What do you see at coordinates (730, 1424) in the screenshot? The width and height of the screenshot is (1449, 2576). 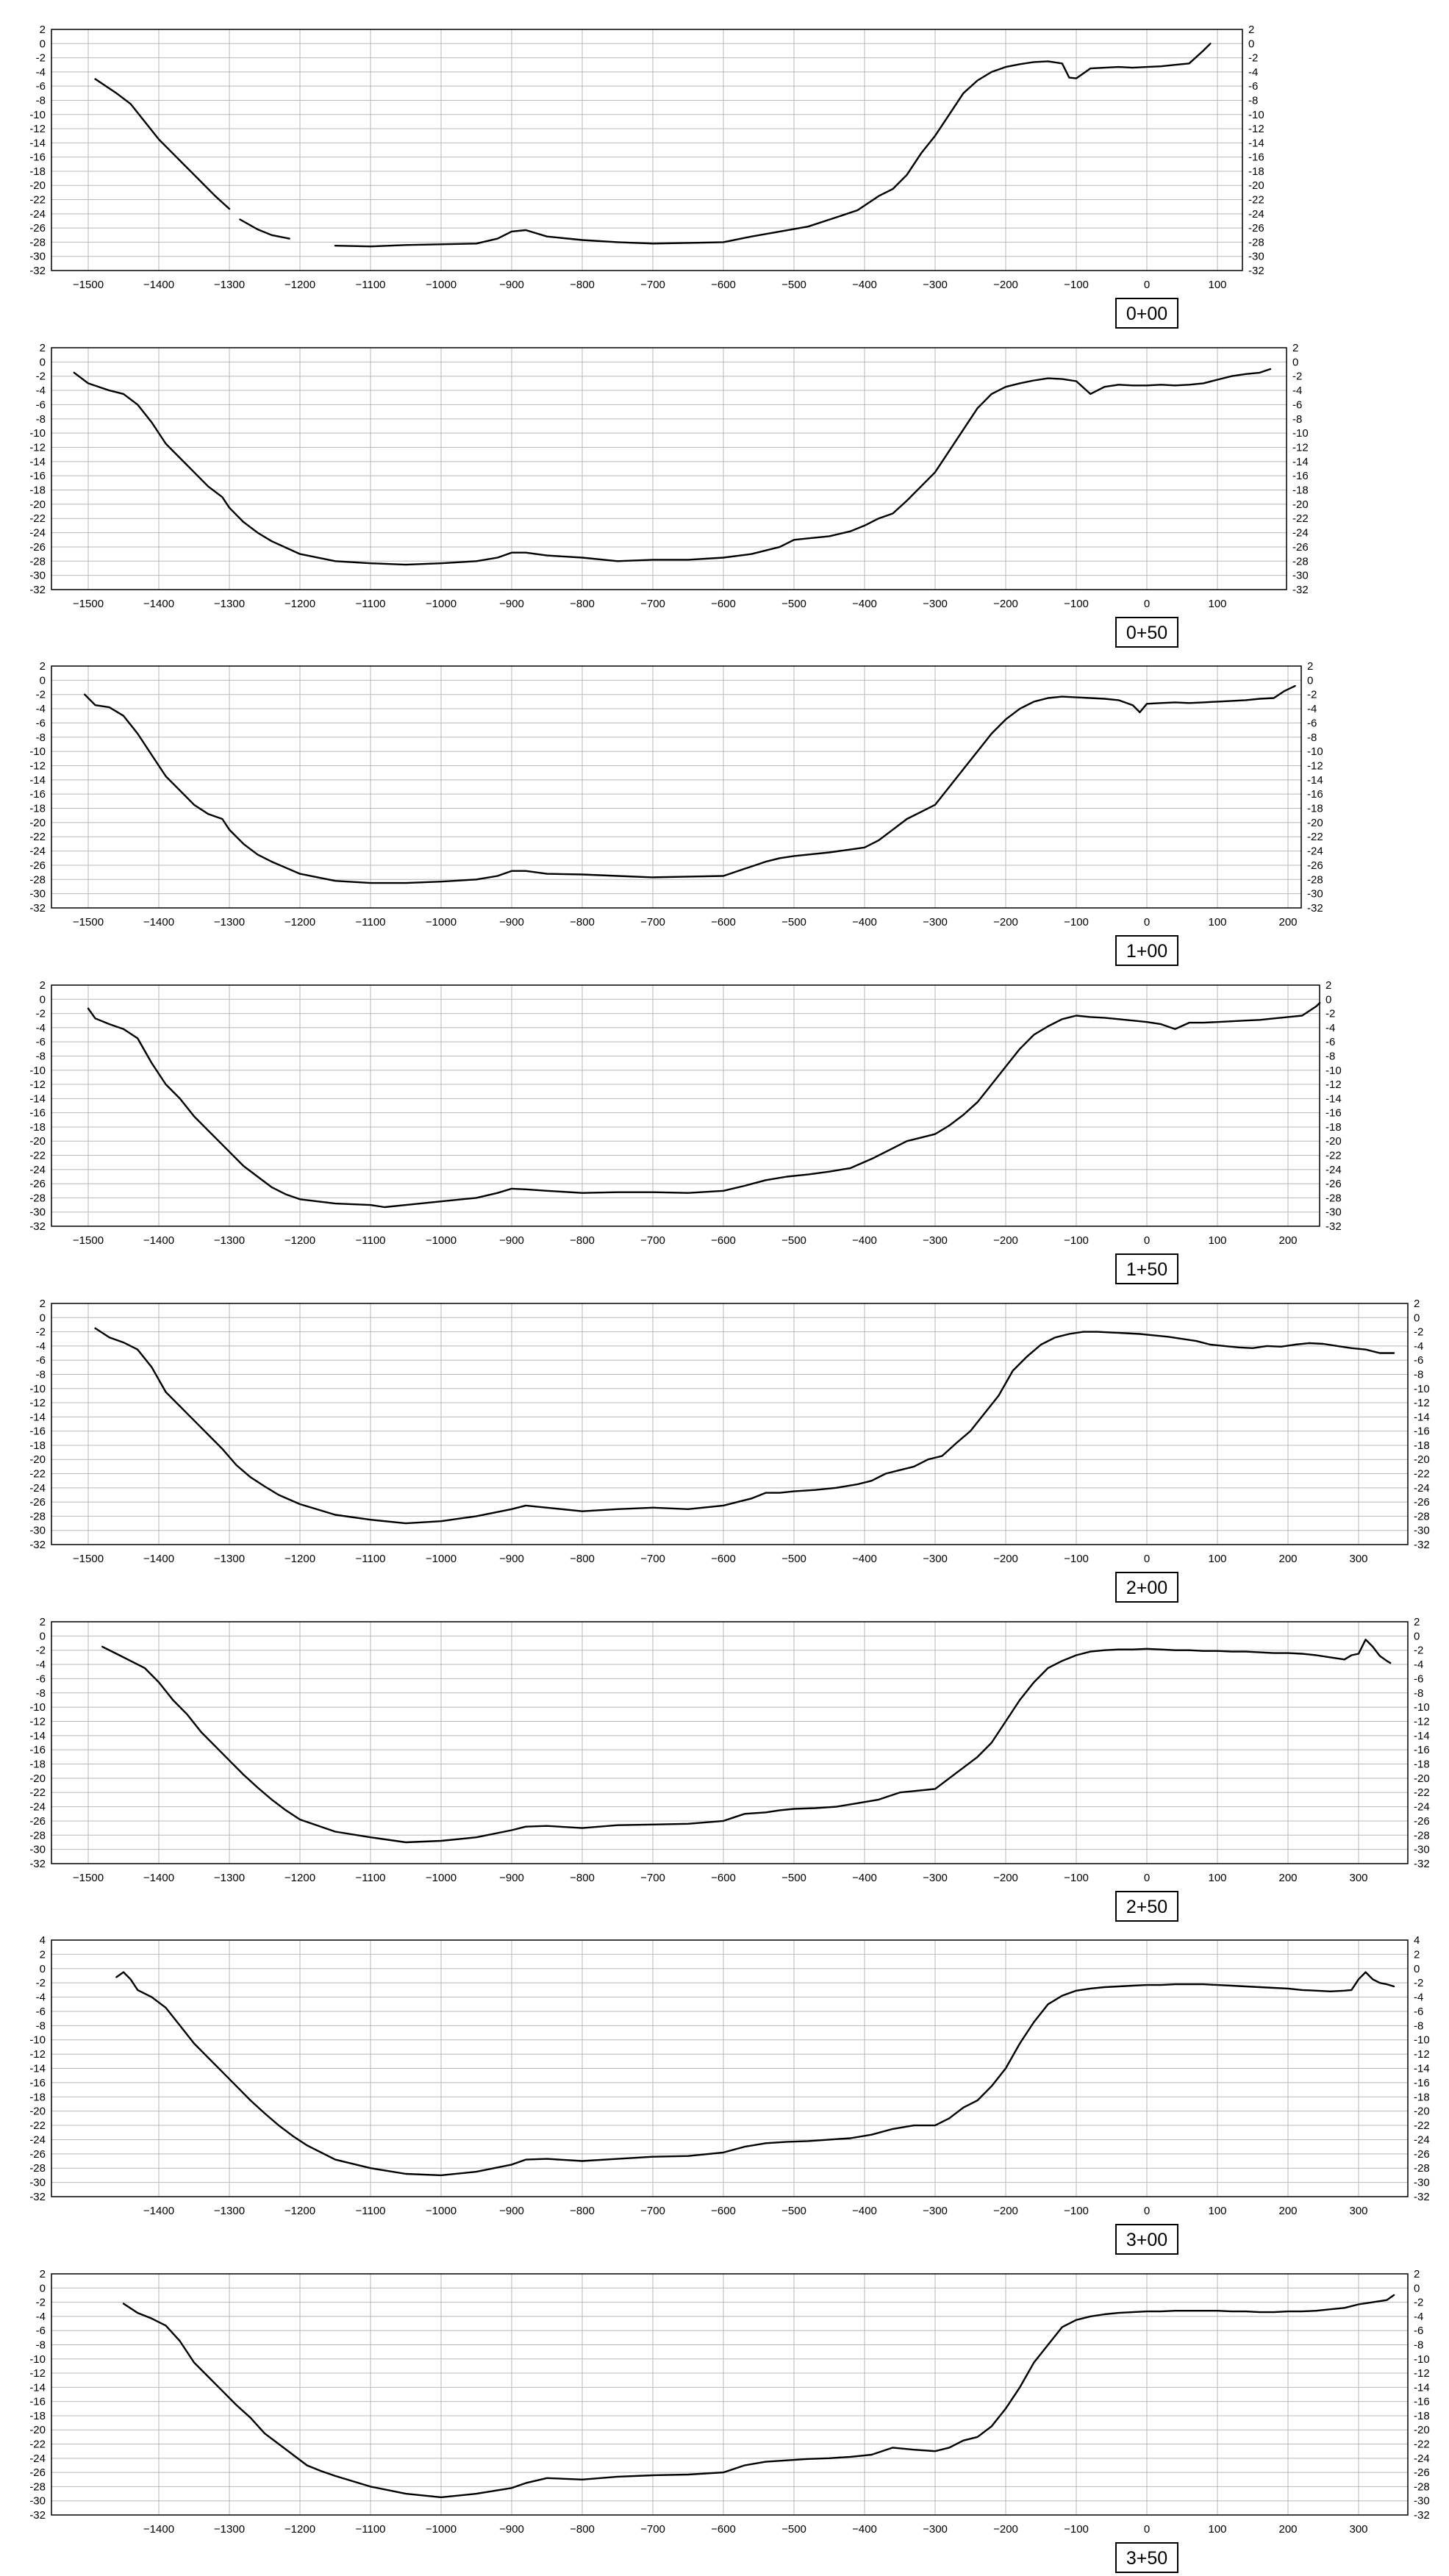 I see `plot-frame` at bounding box center [730, 1424].